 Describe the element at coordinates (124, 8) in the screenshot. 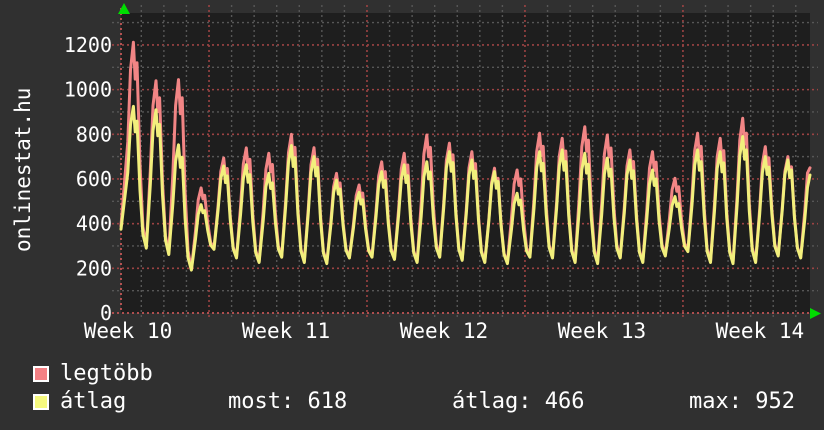

I see `y-axis-up-arrow-icon` at that location.